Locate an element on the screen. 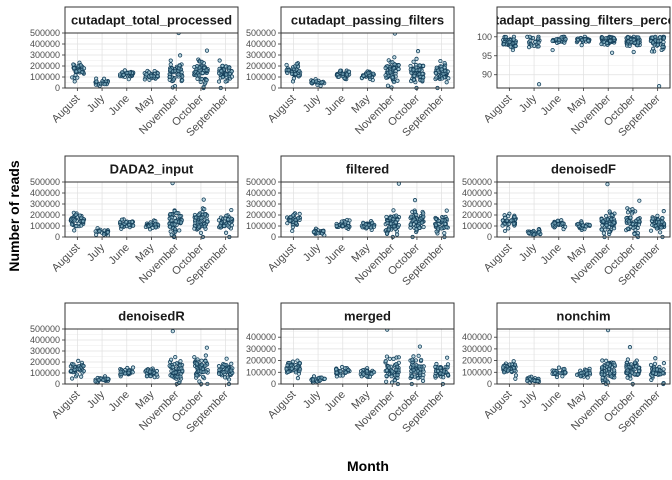 The width and height of the screenshot is (672, 480). panel-title: denoisedF is located at coordinates (583, 169).